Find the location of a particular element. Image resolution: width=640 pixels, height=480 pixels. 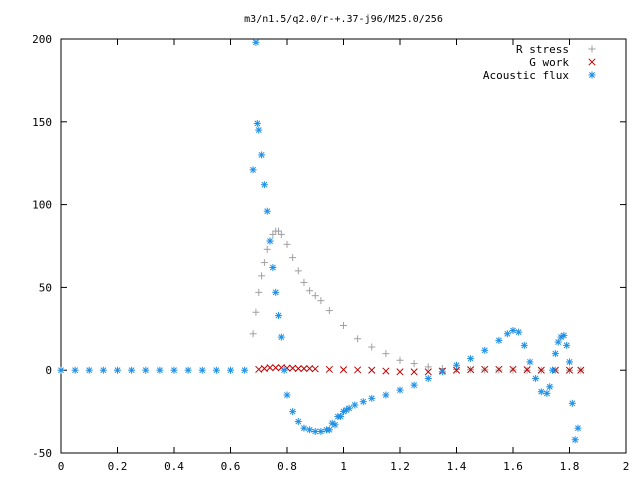

legend-label: G work is located at coordinates (549, 62).